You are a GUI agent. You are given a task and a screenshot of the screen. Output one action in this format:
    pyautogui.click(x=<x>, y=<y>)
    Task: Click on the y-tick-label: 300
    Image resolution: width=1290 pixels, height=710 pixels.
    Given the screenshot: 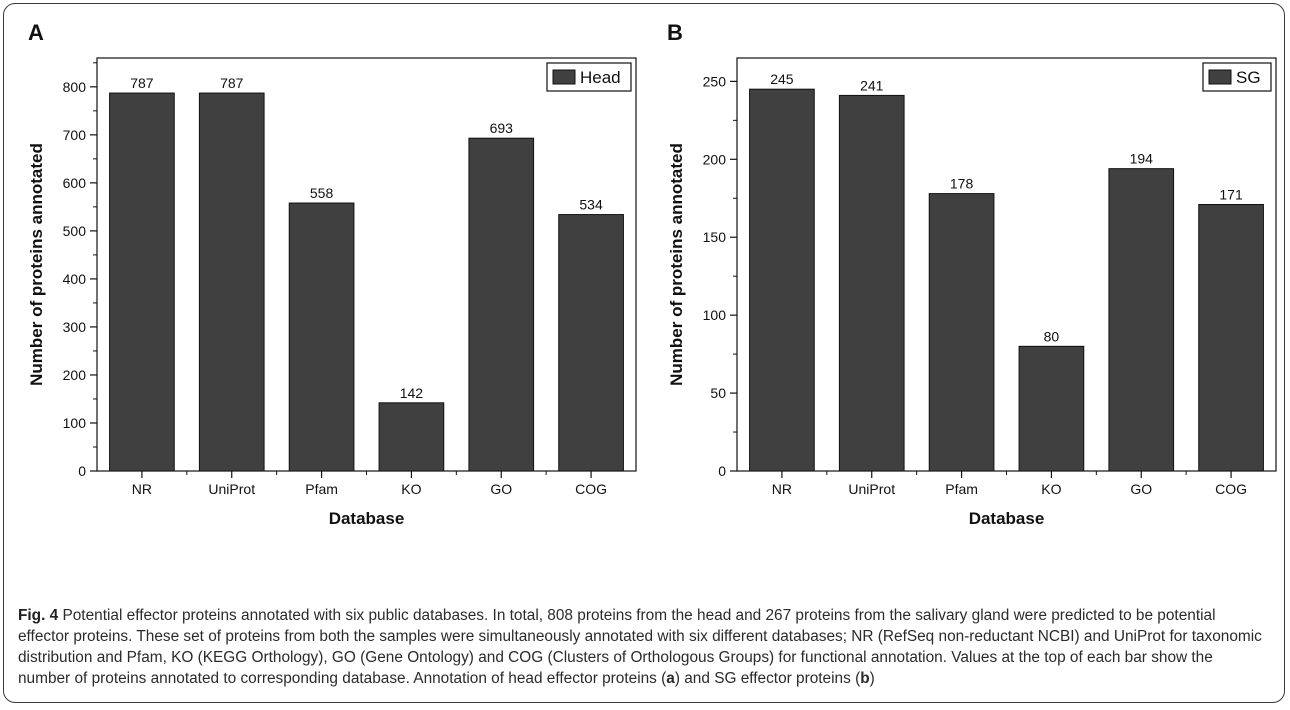 What is the action you would take?
    pyautogui.click(x=75, y=327)
    